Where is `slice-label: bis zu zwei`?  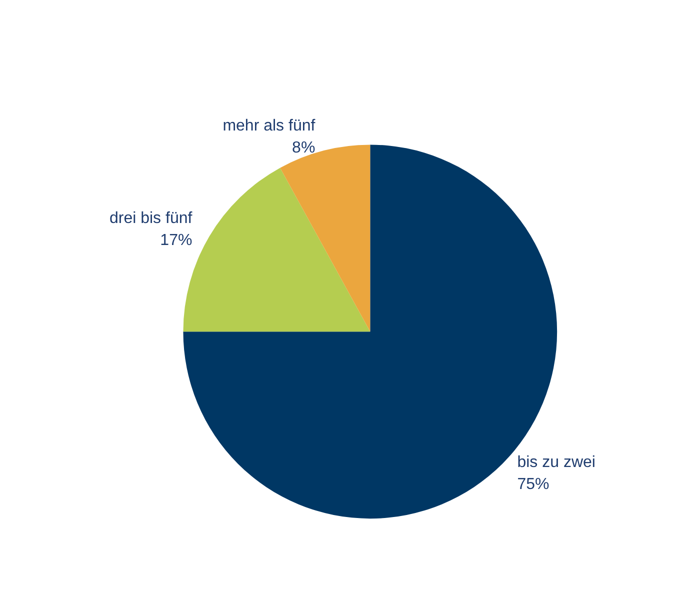 slice-label: bis zu zwei is located at coordinates (556, 463).